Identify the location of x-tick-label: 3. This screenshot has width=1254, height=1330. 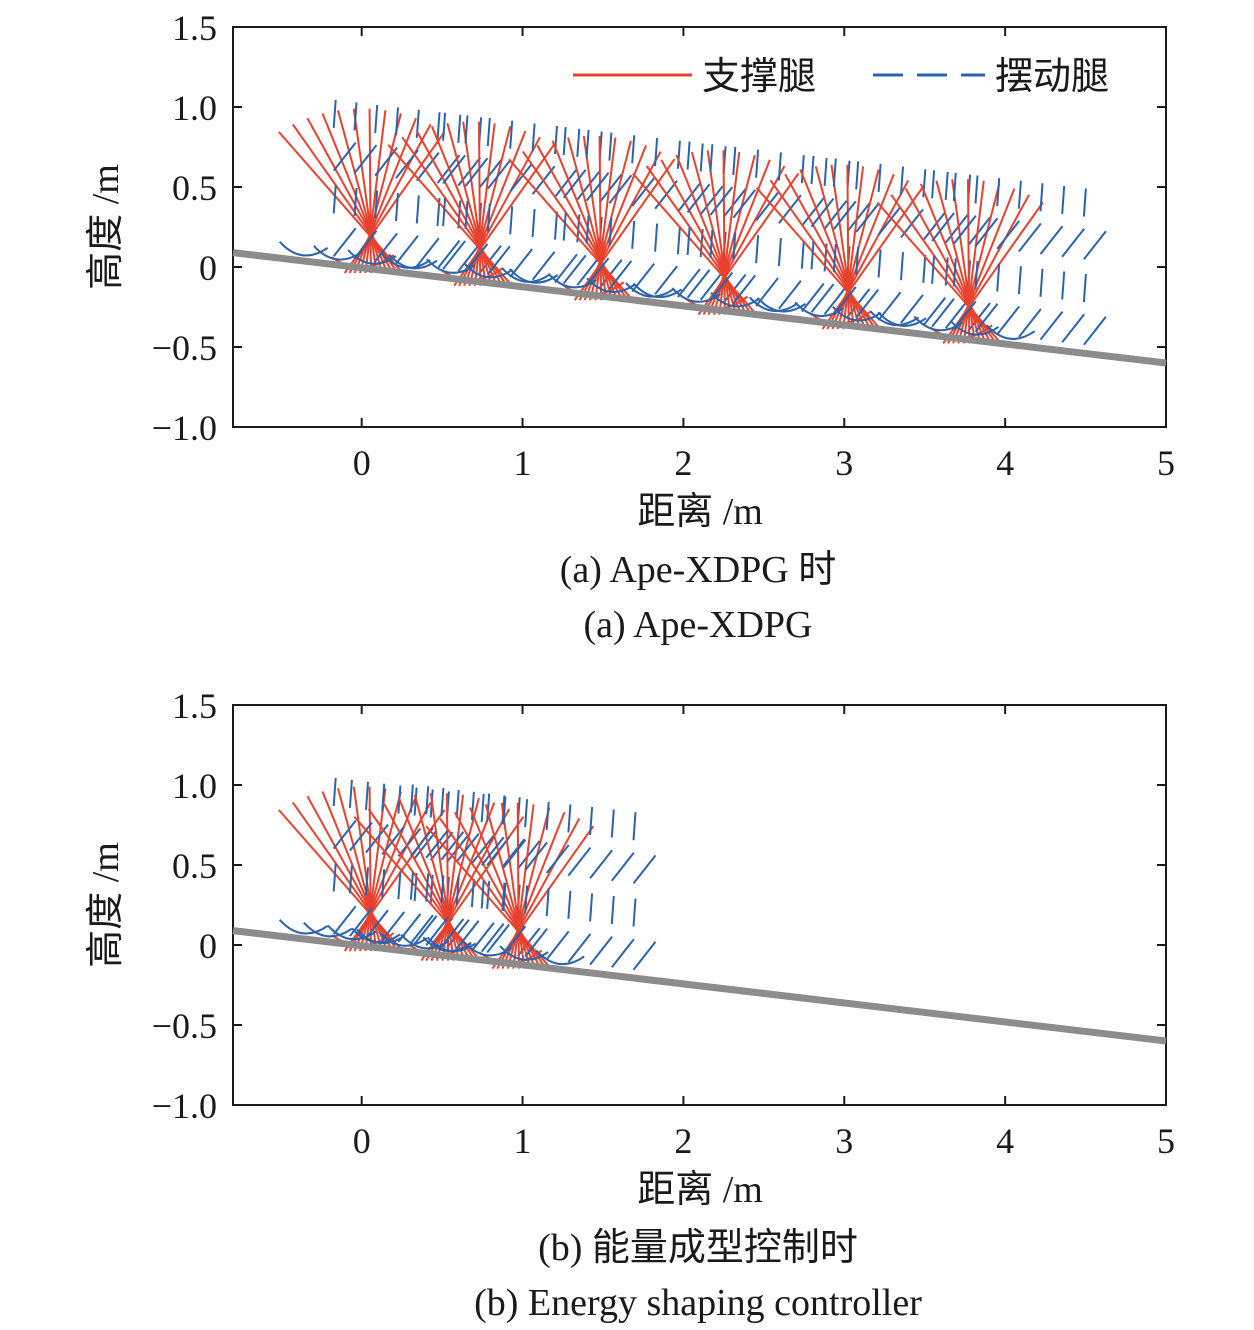
(844, 463).